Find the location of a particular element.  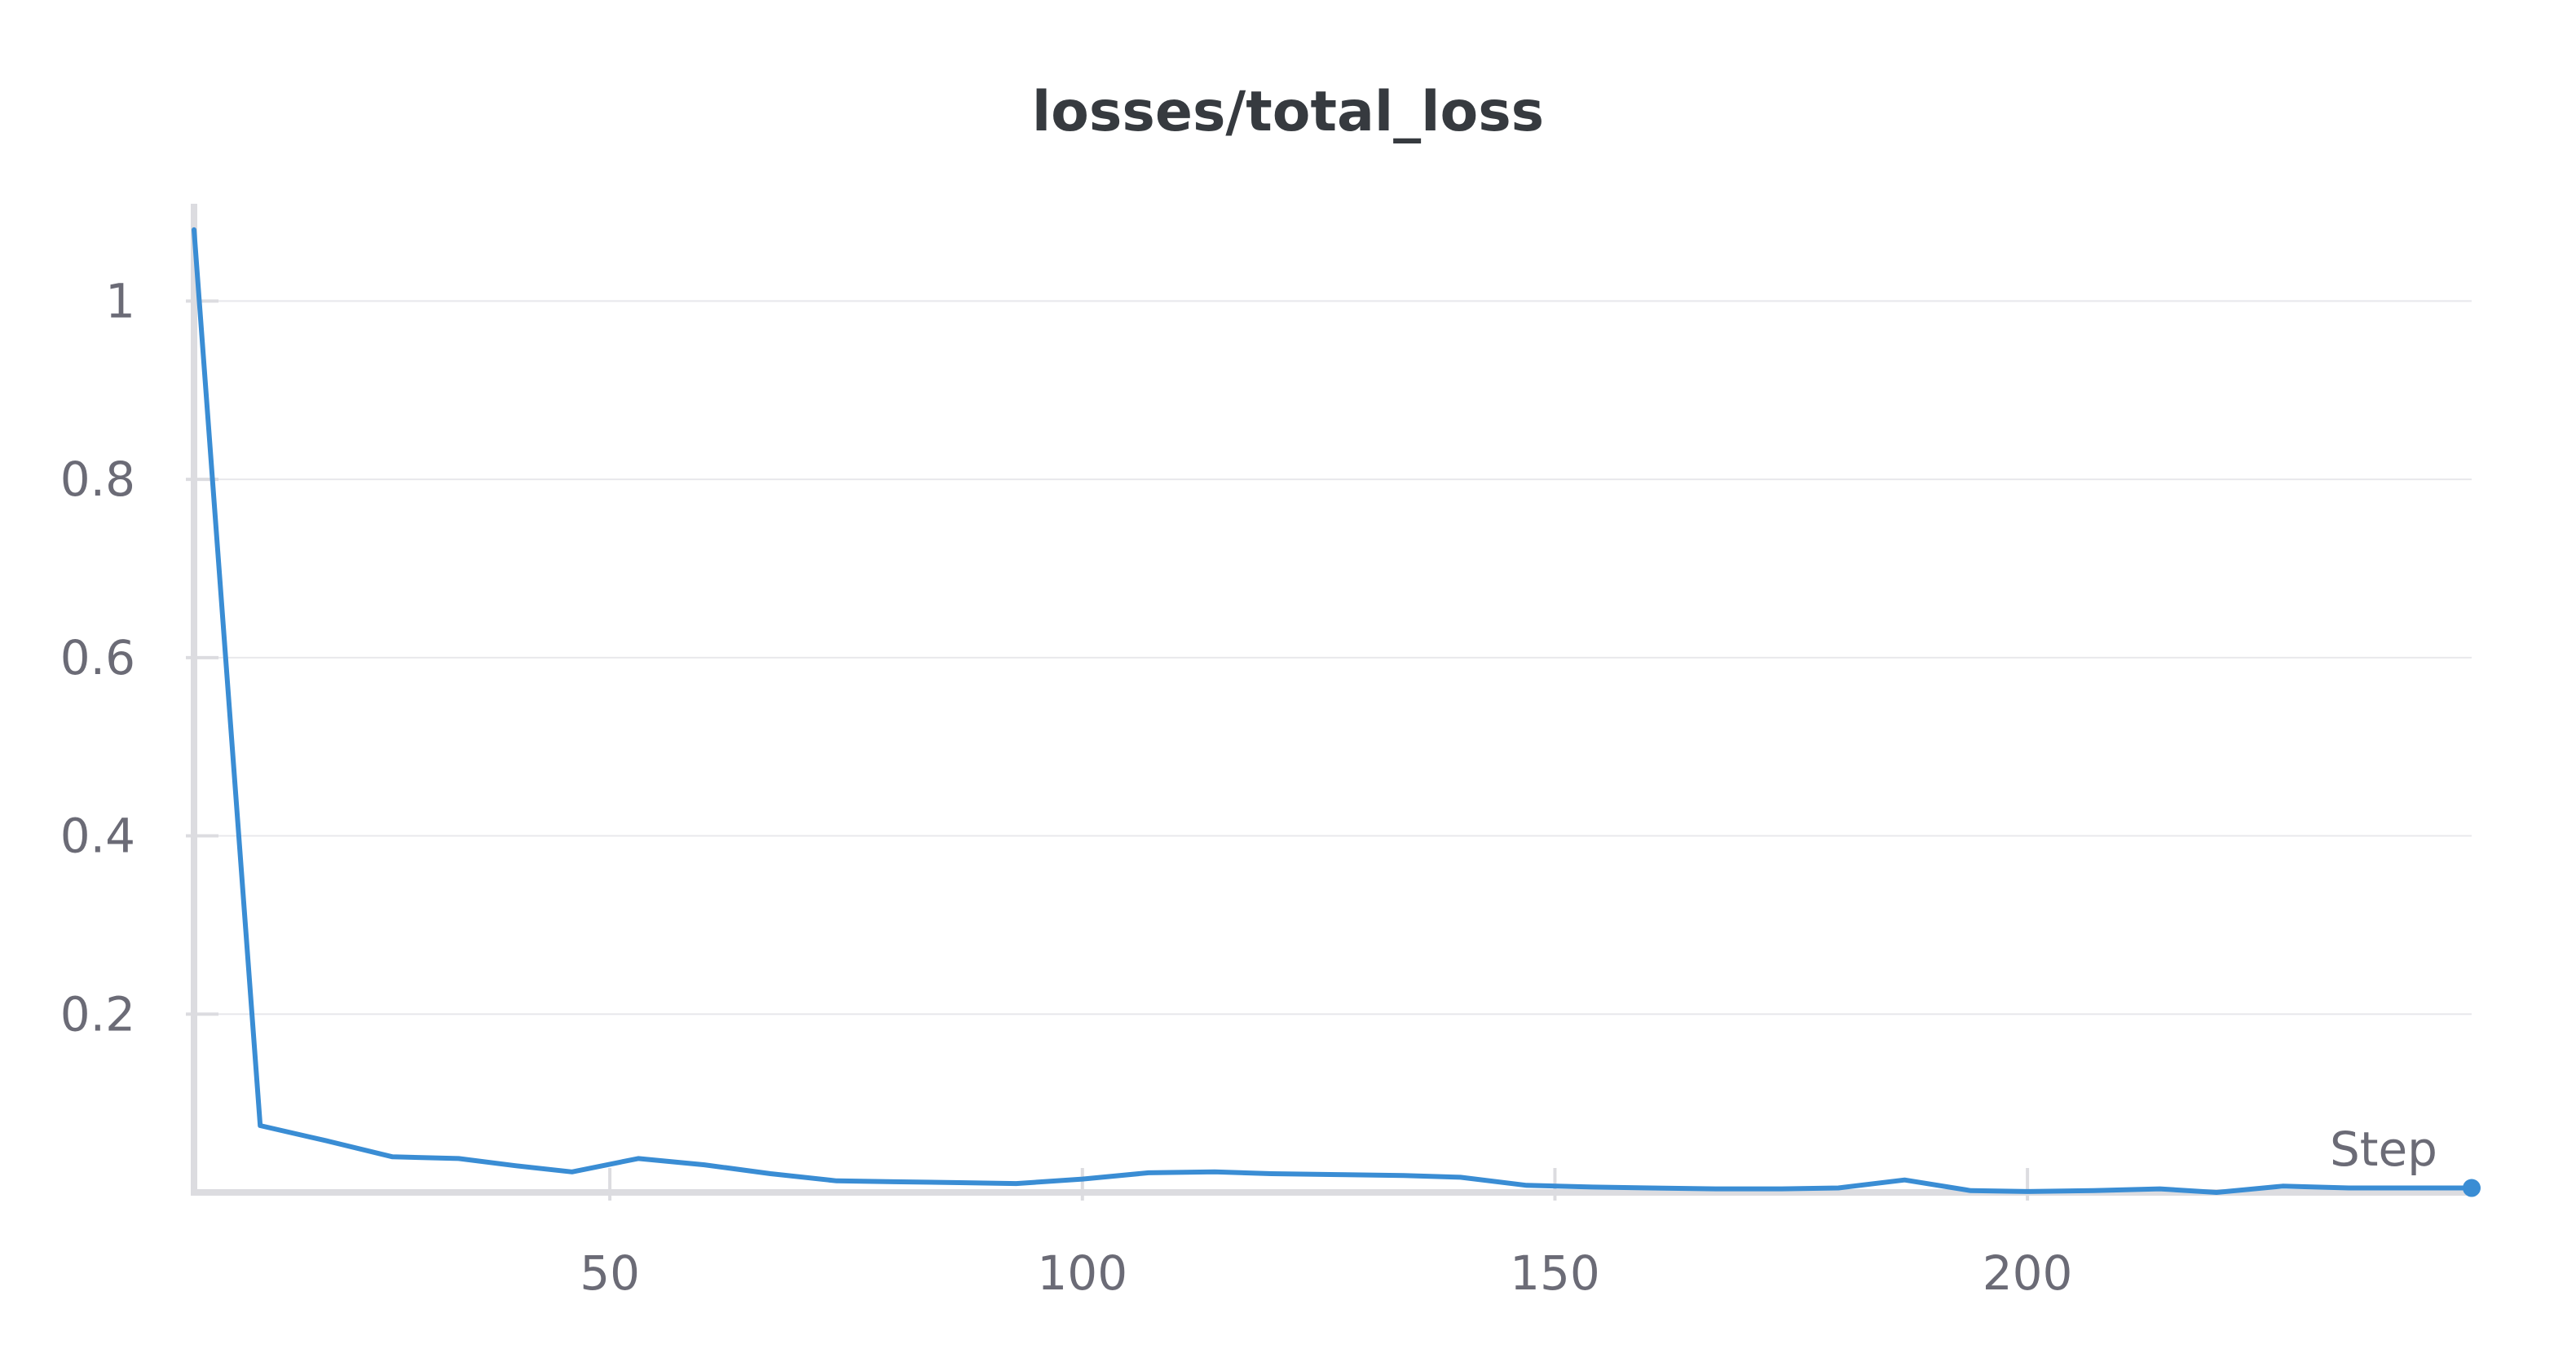

x-tick-label: 100 is located at coordinates (1082, 1273).